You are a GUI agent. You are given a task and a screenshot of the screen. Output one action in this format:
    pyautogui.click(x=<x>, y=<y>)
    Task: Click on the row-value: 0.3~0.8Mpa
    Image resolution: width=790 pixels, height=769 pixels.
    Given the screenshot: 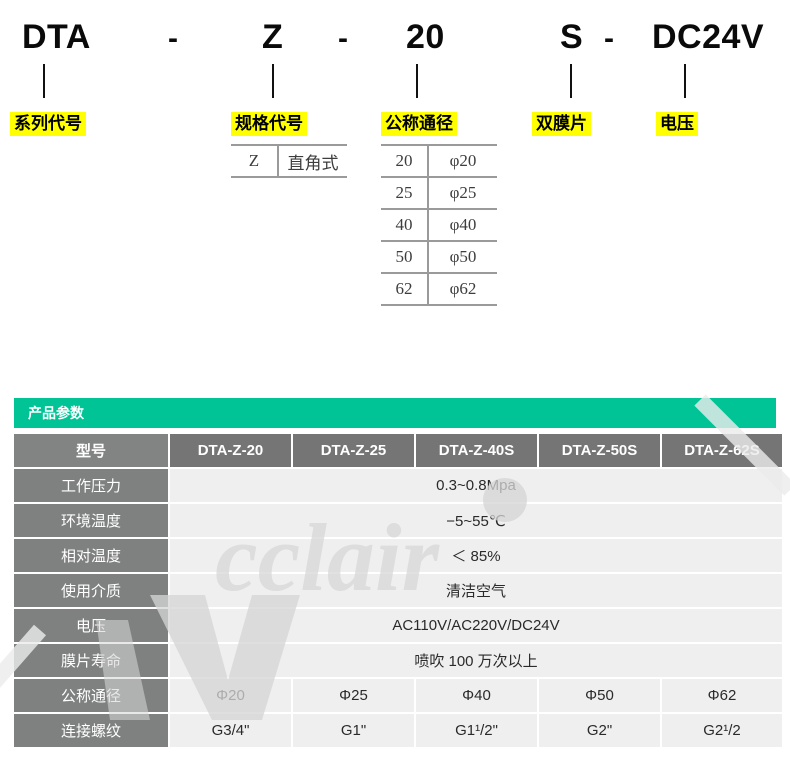 What is the action you would take?
    pyautogui.click(x=476, y=485)
    